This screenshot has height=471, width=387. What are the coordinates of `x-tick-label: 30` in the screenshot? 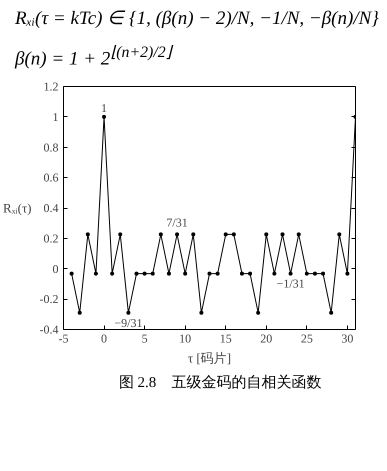 It's located at (347, 338).